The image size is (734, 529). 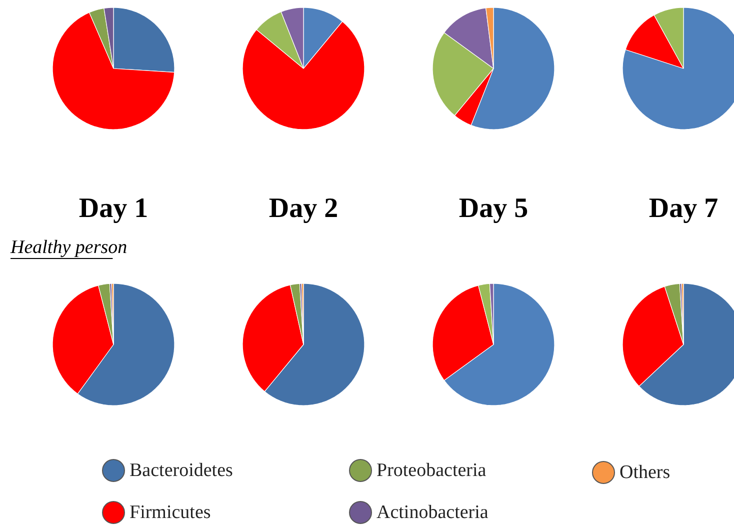 I want to click on text: Day 7, so click(x=683, y=208).